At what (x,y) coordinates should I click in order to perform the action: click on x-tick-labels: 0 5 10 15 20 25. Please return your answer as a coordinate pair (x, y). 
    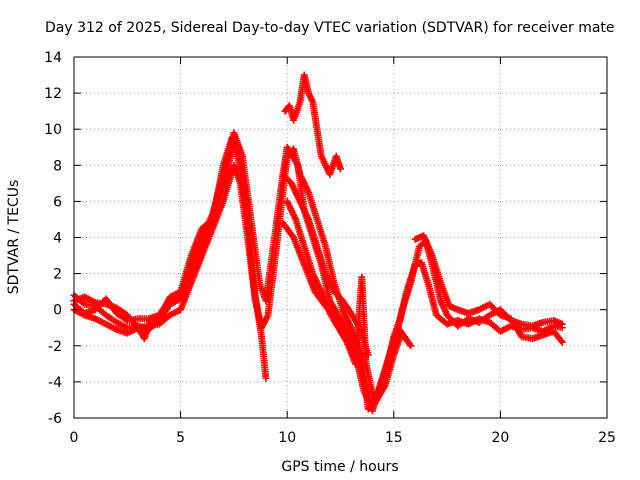
    Looking at the image, I should click on (343, 438).